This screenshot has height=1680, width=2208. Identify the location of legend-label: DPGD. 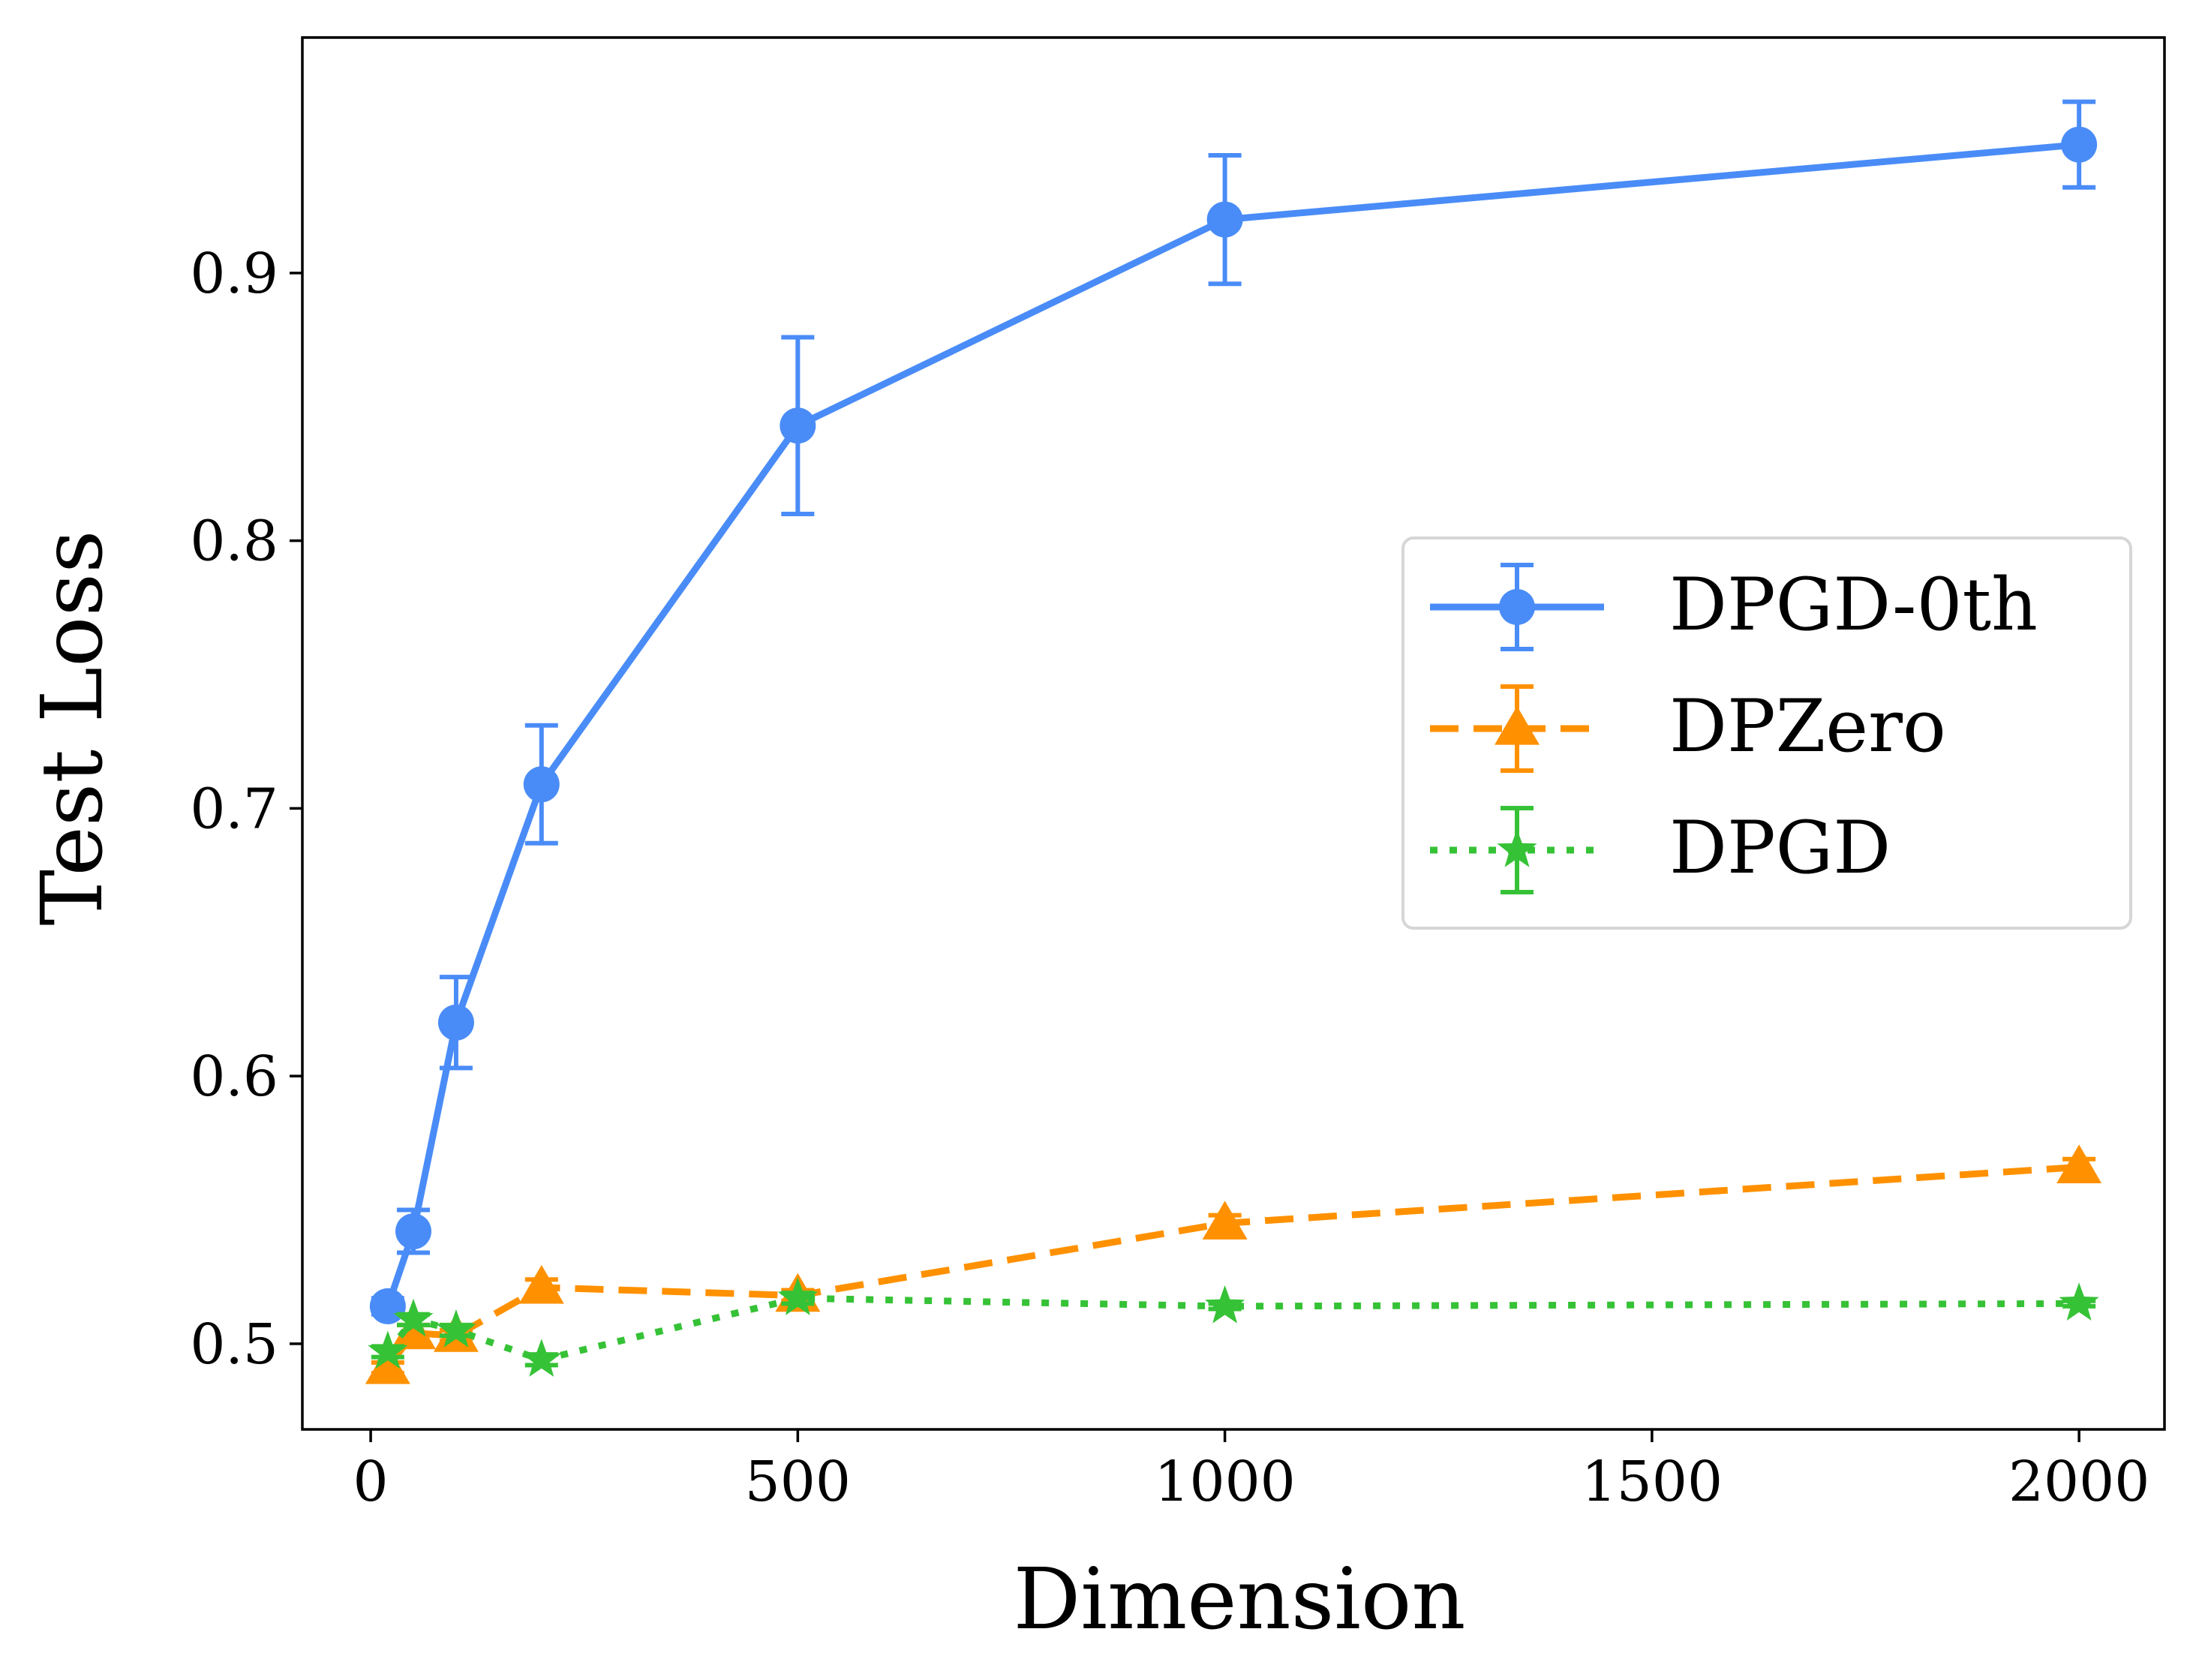
(1780, 848).